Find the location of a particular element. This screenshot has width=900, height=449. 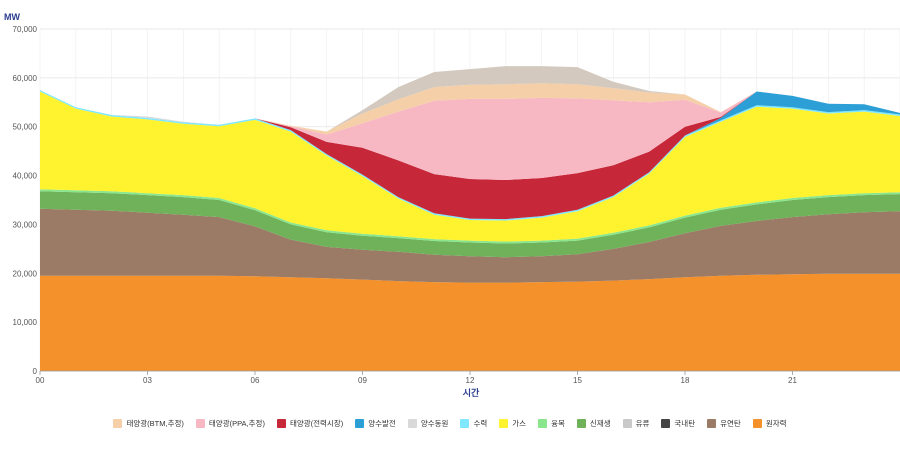

legend-item: 양수발전 is located at coordinates (375, 423).